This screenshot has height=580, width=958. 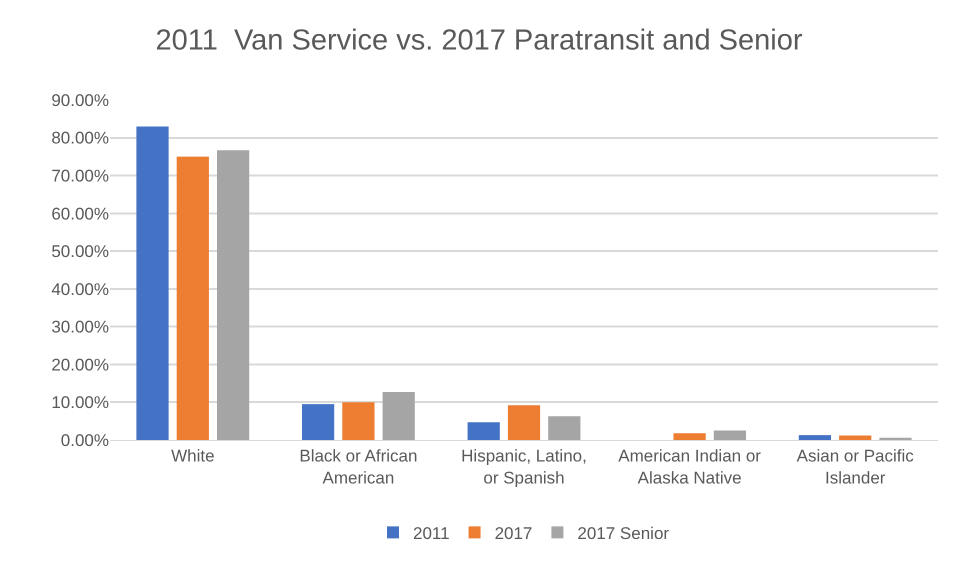 What do you see at coordinates (524, 467) in the screenshot?
I see `x-tick-label: Hispanic, Latino, or Spanish` at bounding box center [524, 467].